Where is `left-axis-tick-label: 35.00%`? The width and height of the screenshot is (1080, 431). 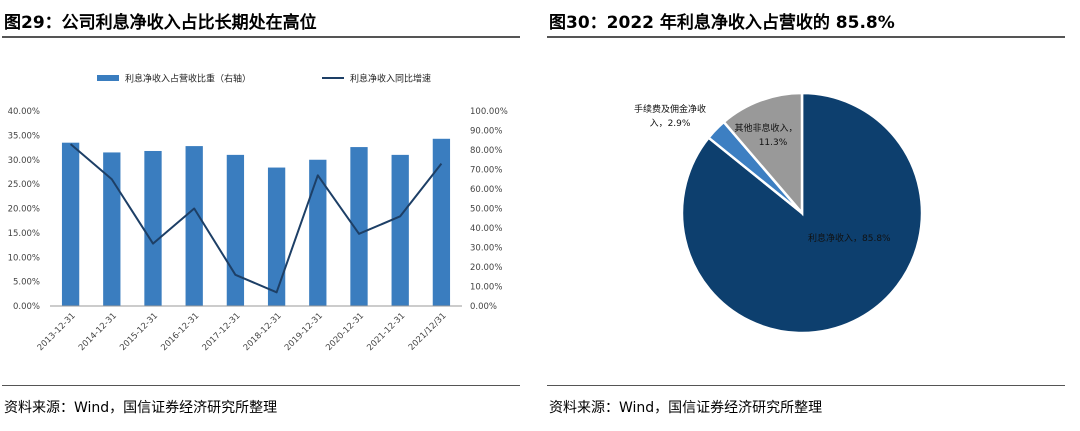
left-axis-tick-label: 35.00% is located at coordinates (24, 136).